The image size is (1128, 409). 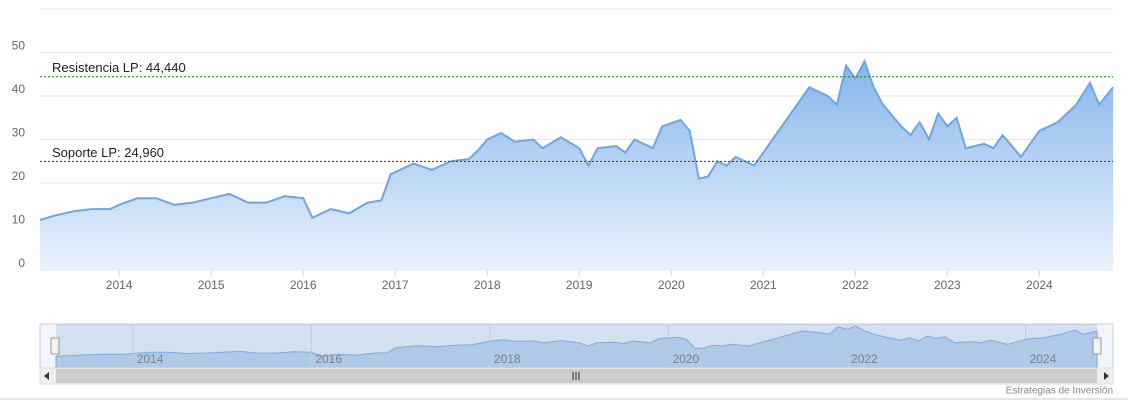 What do you see at coordinates (19, 220) in the screenshot?
I see `y-tick-label: 10` at bounding box center [19, 220].